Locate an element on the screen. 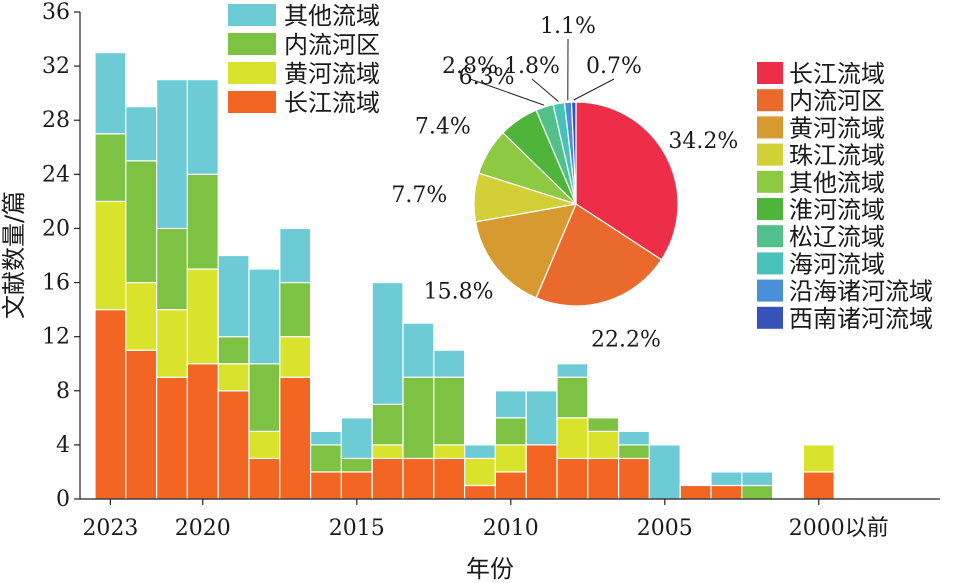 The height and width of the screenshot is (583, 961). pie-data-label: 7.4% is located at coordinates (443, 126).